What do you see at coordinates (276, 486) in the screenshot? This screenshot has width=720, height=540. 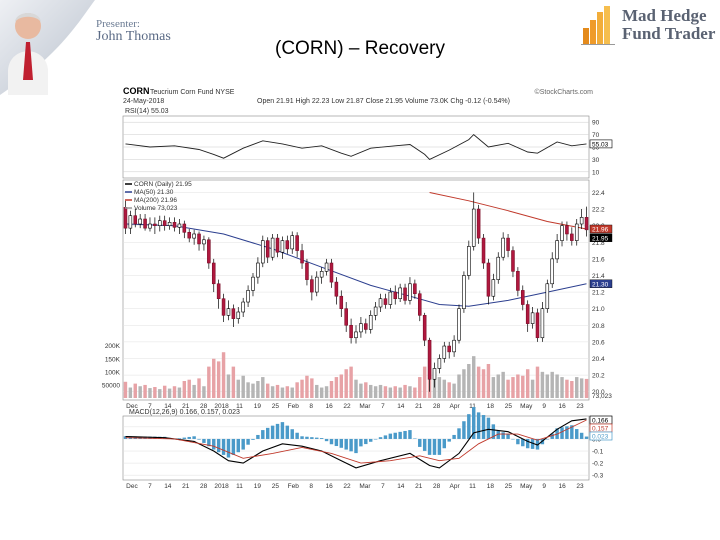 I see `x-tick-label: 25` at bounding box center [276, 486].